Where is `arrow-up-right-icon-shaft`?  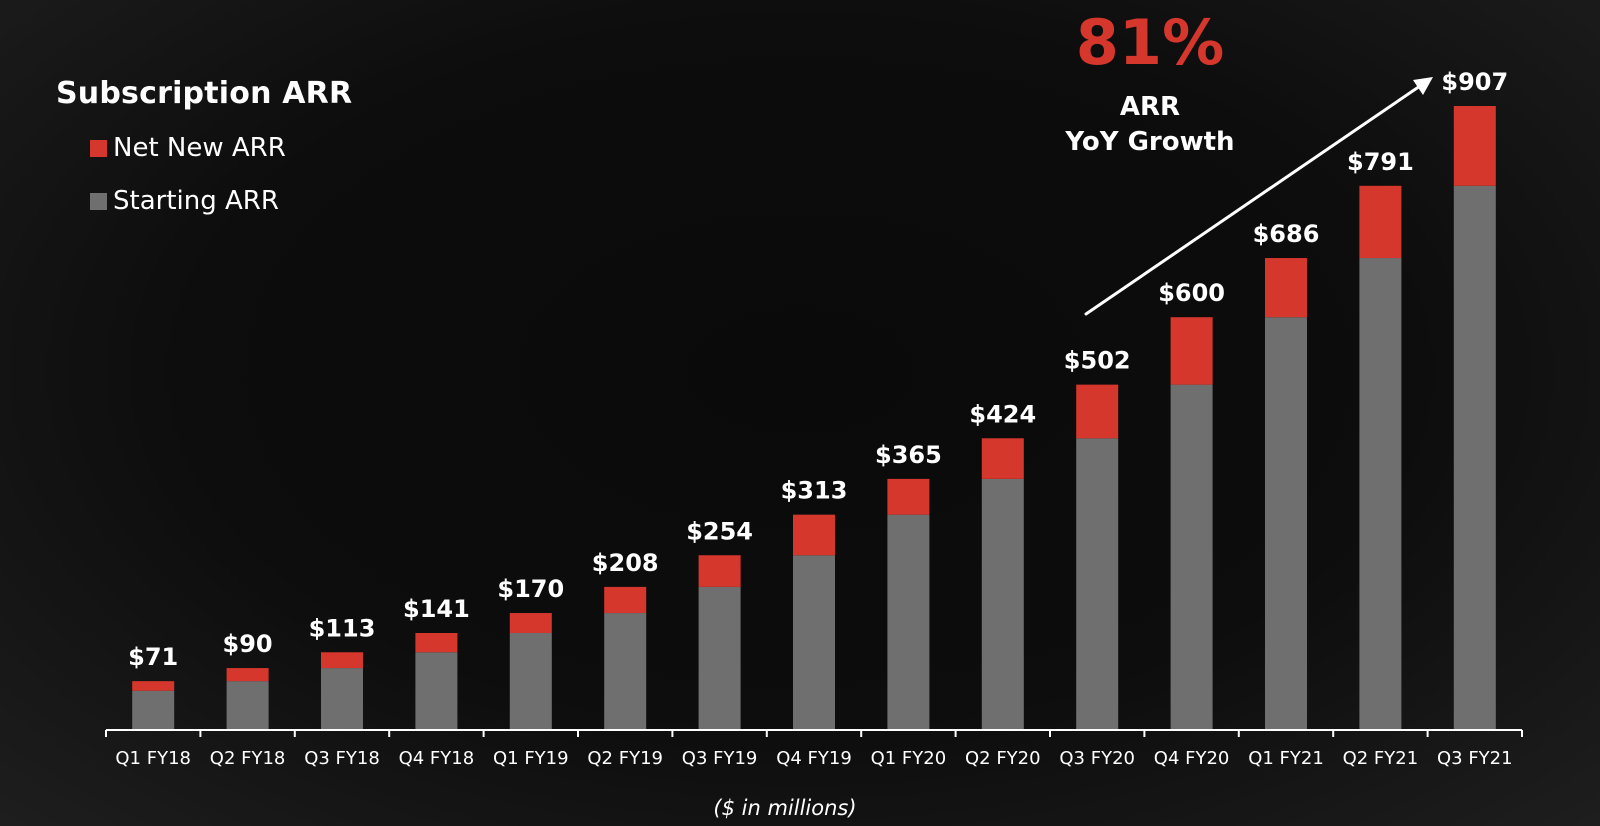 arrow-up-right-icon-shaft is located at coordinates (1253, 200).